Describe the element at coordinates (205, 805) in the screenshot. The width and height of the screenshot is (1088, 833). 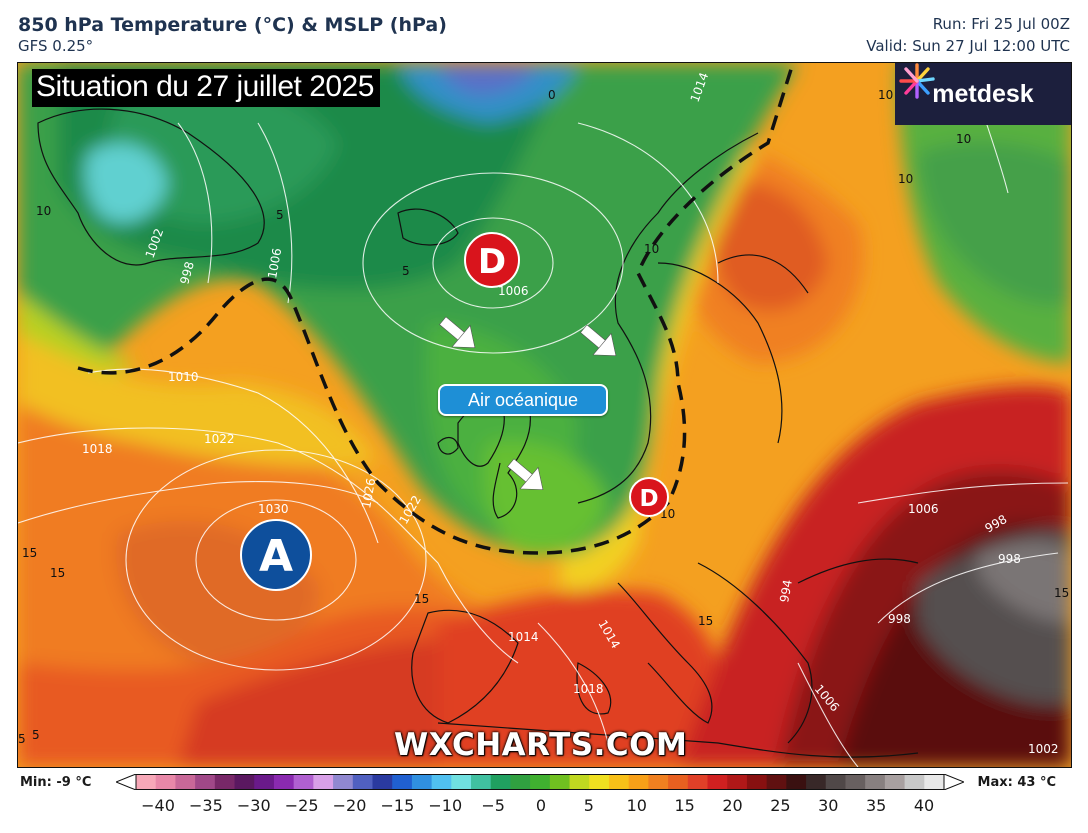
I see `colorbar-tick-label: −35` at that location.